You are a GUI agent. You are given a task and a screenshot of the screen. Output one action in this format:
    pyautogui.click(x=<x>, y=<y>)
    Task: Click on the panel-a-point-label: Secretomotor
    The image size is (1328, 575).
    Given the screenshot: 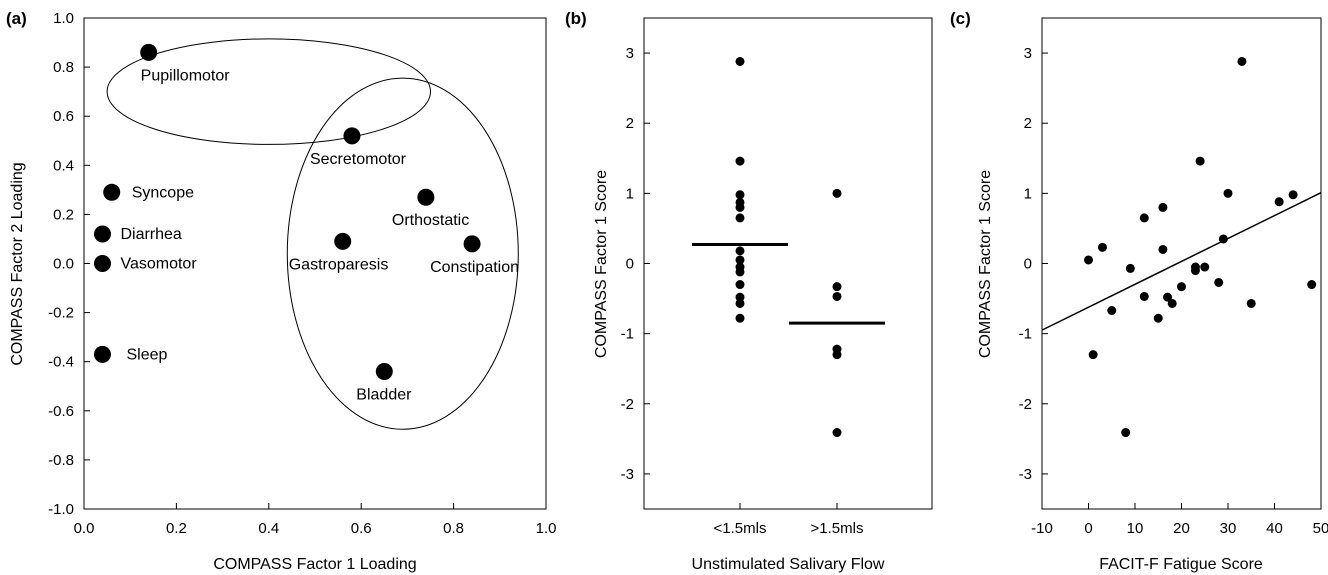 What is the action you would take?
    pyautogui.click(x=358, y=159)
    